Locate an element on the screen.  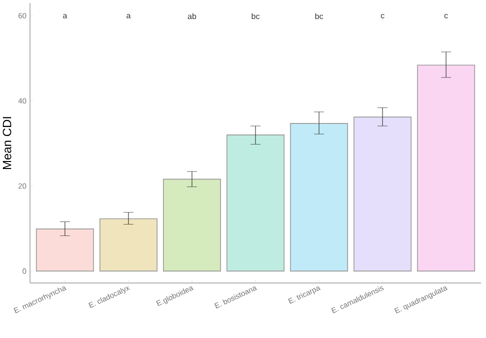
annotation: ab is located at coordinates (192, 16).